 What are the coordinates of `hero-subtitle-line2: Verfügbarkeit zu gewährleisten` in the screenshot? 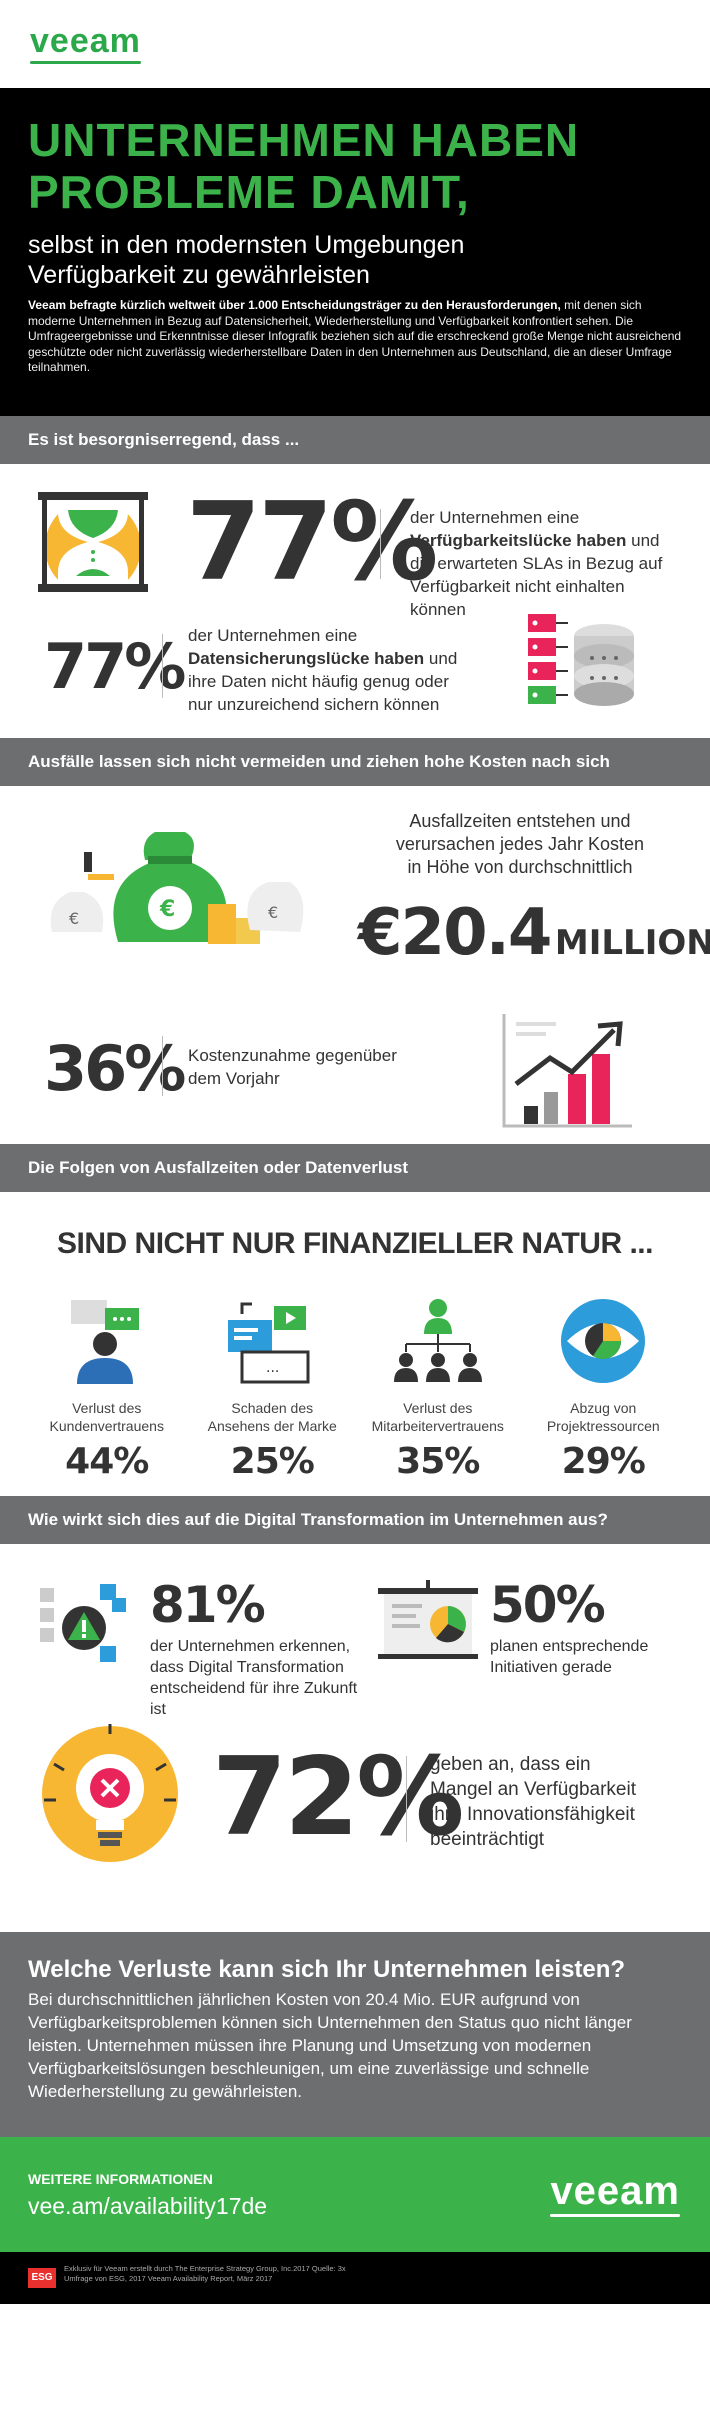 It's located at (199, 275).